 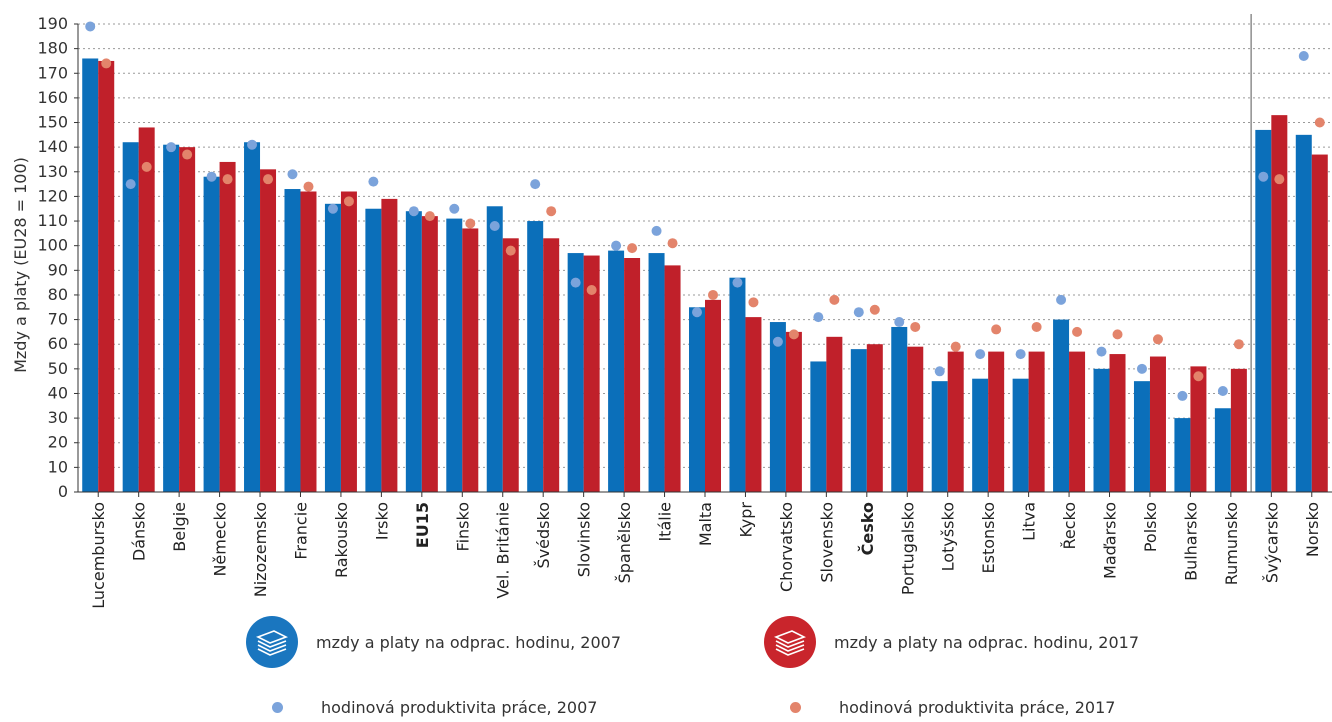 I want to click on legend-item-prod-2007: hodinová produktivita práce, 2007, so click(x=423, y=707).